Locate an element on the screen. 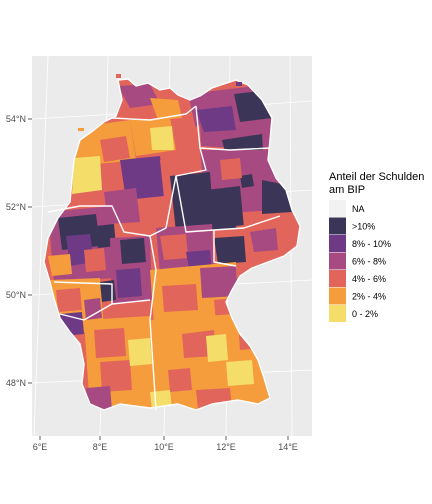 This screenshot has width=432, height=504. legend-title-line2: am BIP is located at coordinates (347, 190).